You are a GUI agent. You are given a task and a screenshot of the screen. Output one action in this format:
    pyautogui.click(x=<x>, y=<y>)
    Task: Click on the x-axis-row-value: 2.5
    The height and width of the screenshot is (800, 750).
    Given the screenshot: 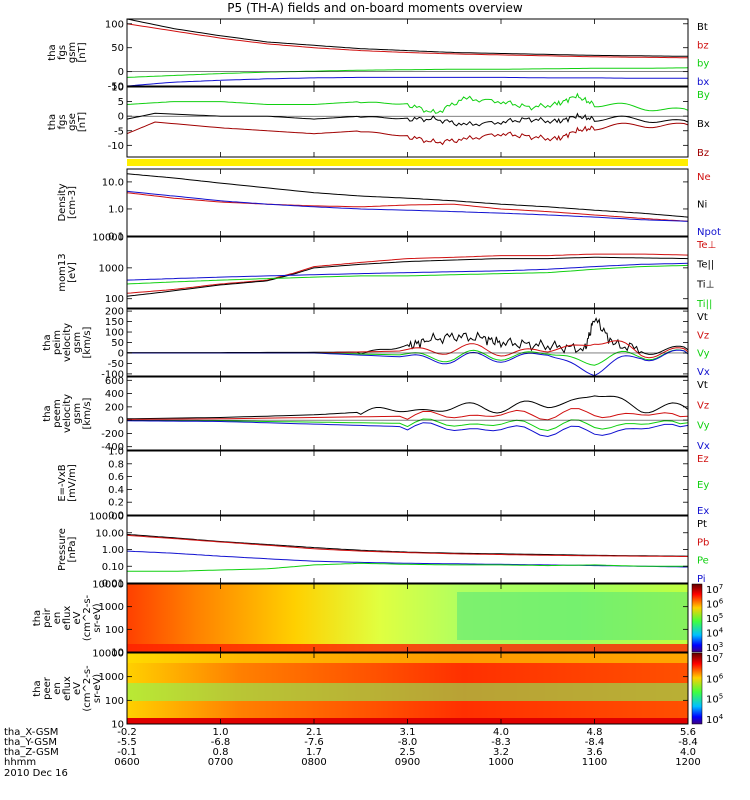 What is the action you would take?
    pyautogui.click(x=408, y=752)
    